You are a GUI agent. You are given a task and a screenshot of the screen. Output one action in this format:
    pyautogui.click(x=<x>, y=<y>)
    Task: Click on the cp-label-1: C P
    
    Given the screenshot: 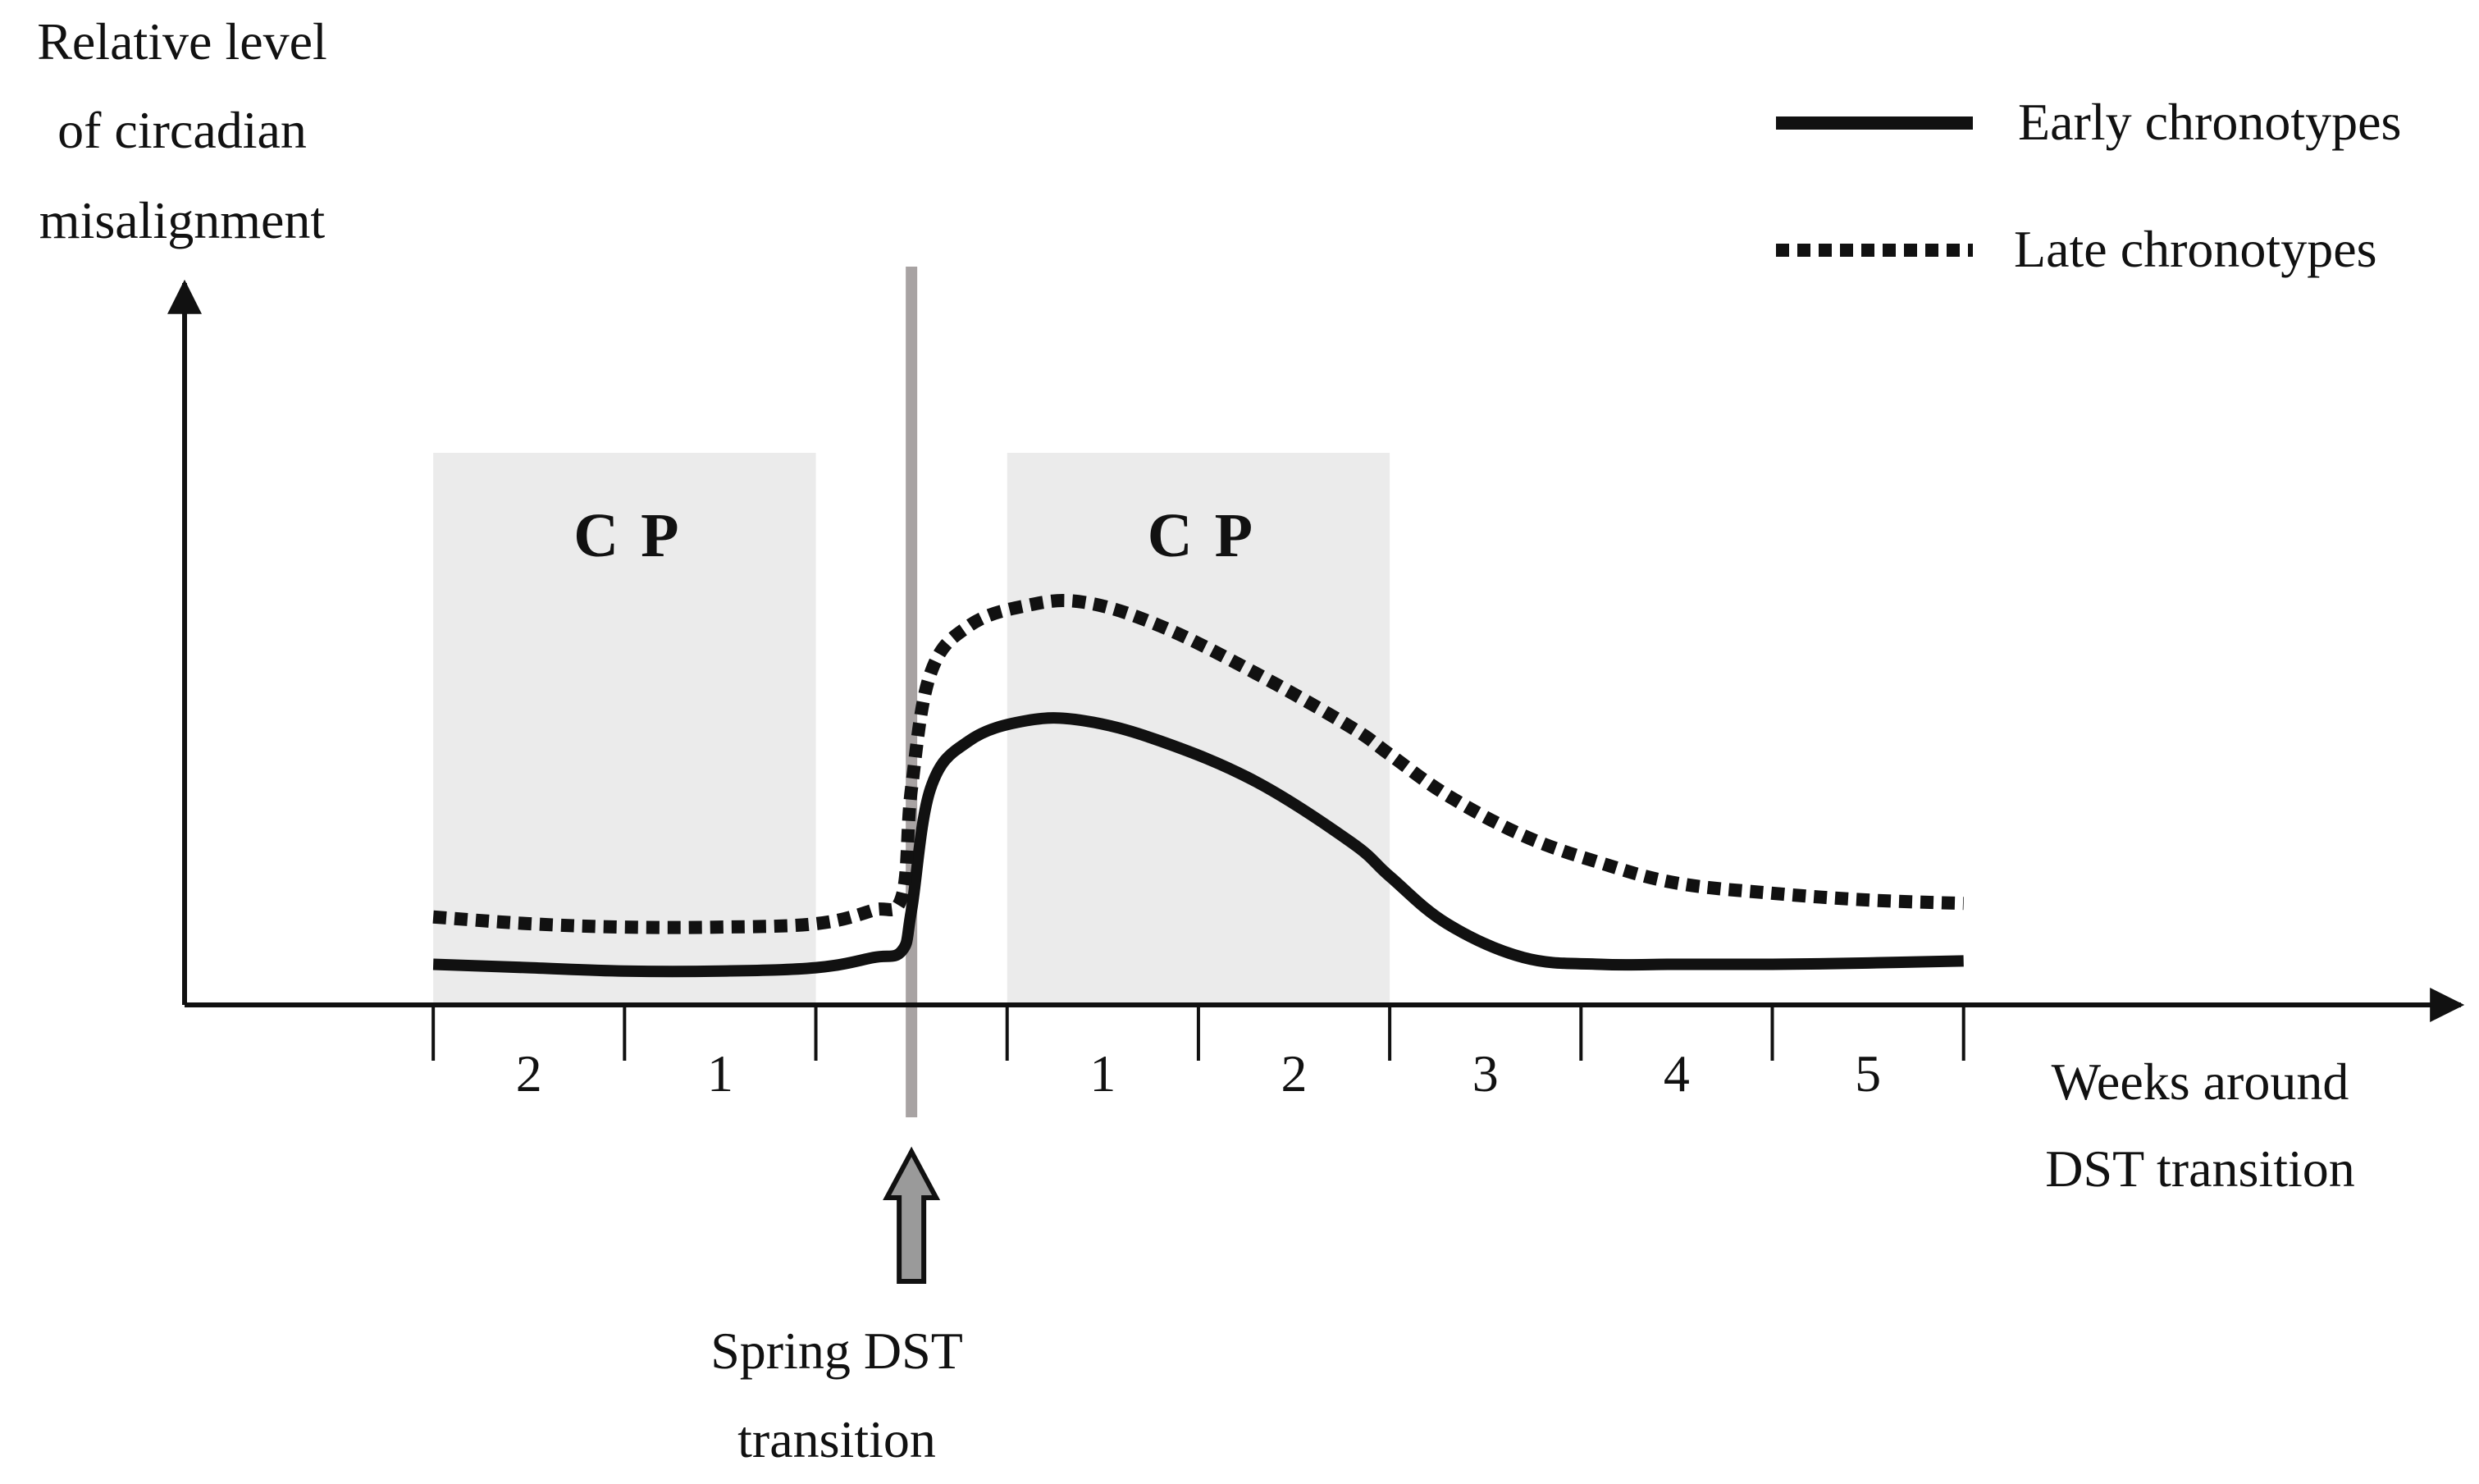 What is the action you would take?
    pyautogui.click(x=627, y=535)
    